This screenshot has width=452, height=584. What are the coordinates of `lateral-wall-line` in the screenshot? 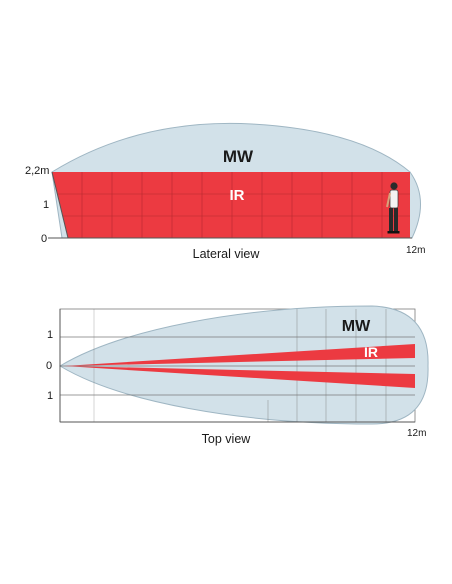 It's located at (60, 205).